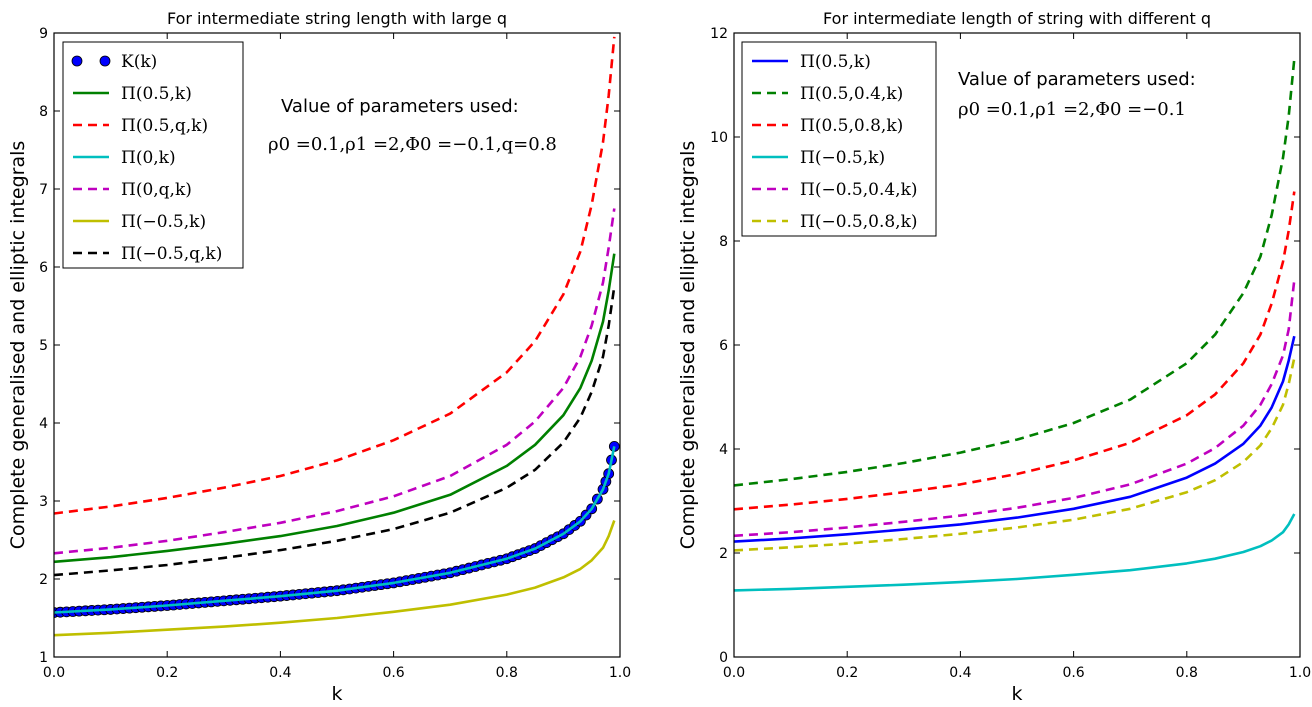  I want to click on legend-entry: Π(0.5,0.4,k), so click(827, 94).